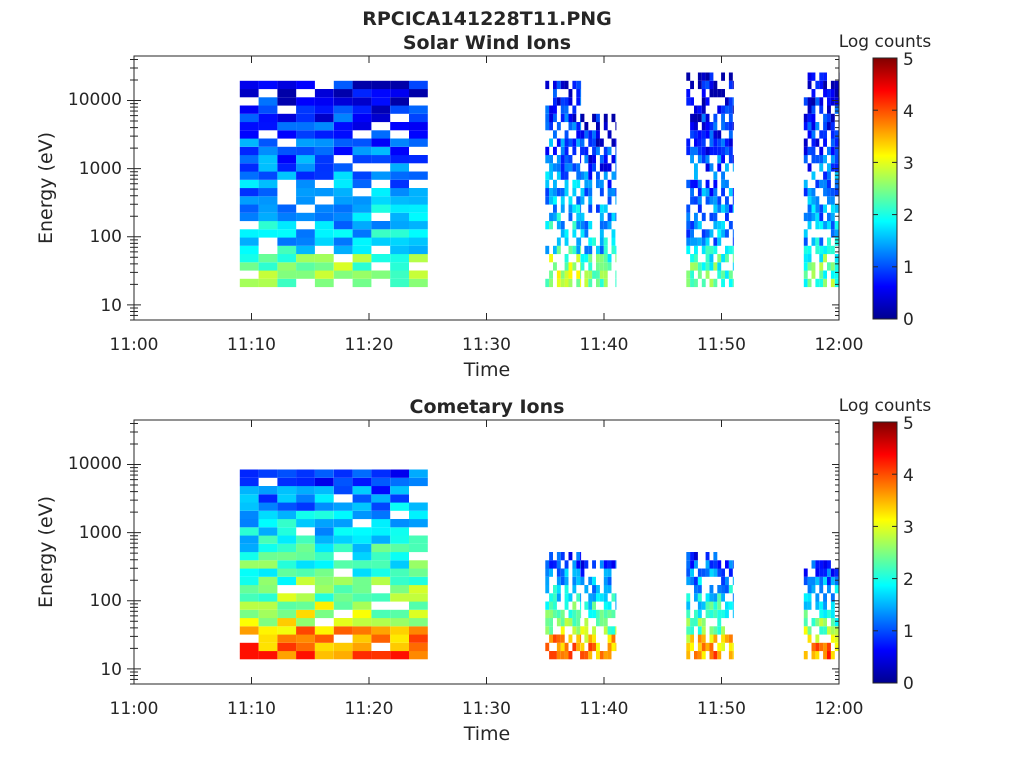  I want to click on panel1-ytick-10000: 10000, so click(95, 100).